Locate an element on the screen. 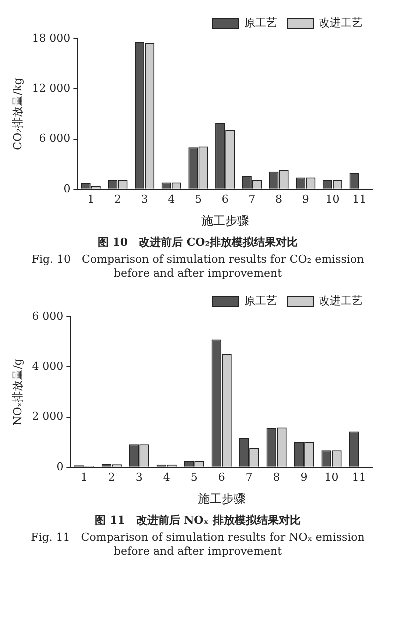  caption: Fig. 11 Comparison of simulation results for NOₓ emission before and after improvement is located at coordinates (198, 544).